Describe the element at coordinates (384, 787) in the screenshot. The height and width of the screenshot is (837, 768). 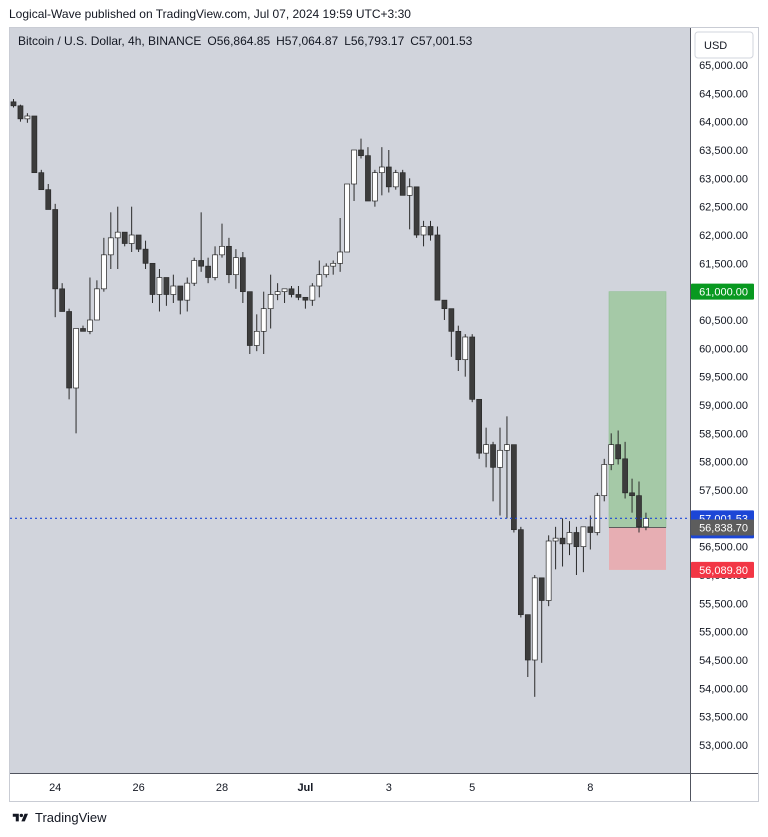
I see `time-axis` at that location.